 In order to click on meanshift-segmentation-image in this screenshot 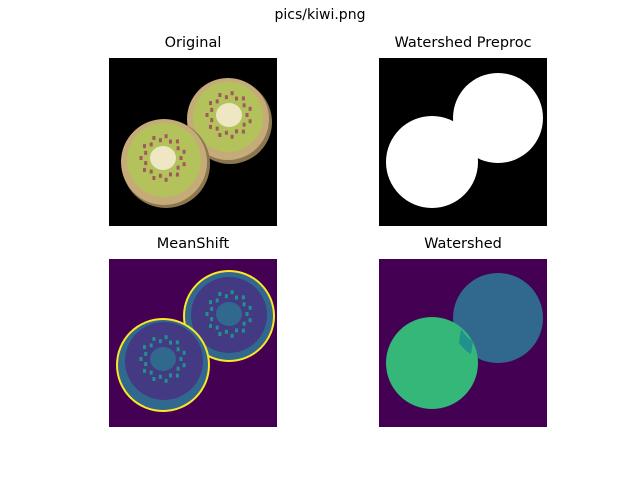, I will do `click(193, 343)`.